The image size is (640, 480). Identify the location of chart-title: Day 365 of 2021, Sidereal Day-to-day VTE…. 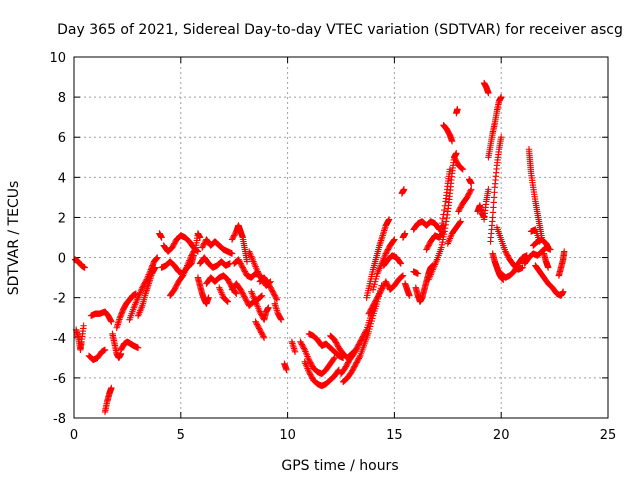
(340, 30).